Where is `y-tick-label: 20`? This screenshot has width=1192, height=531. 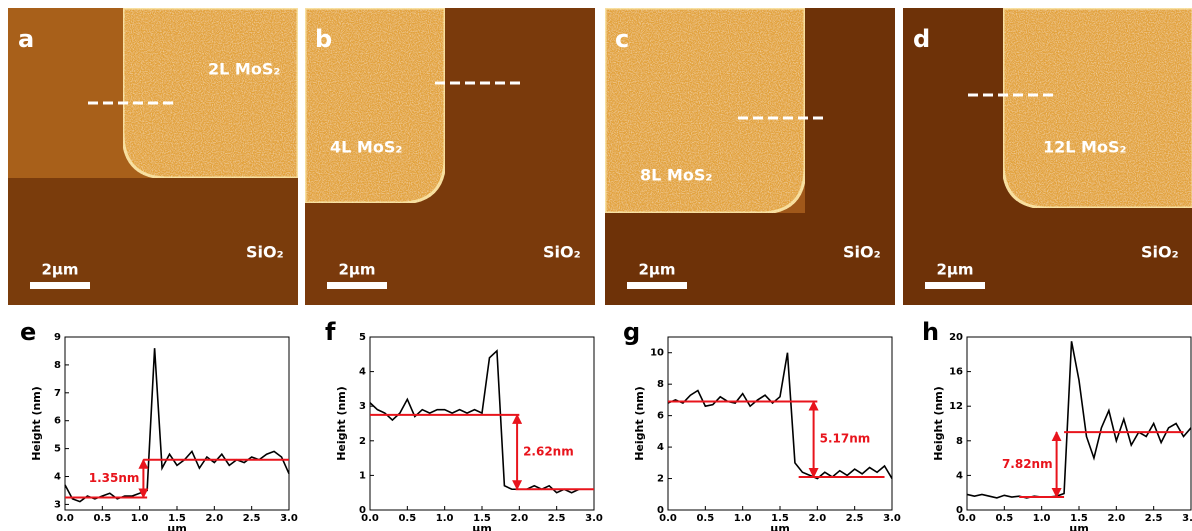 y-tick-label: 20 is located at coordinates (956, 337).